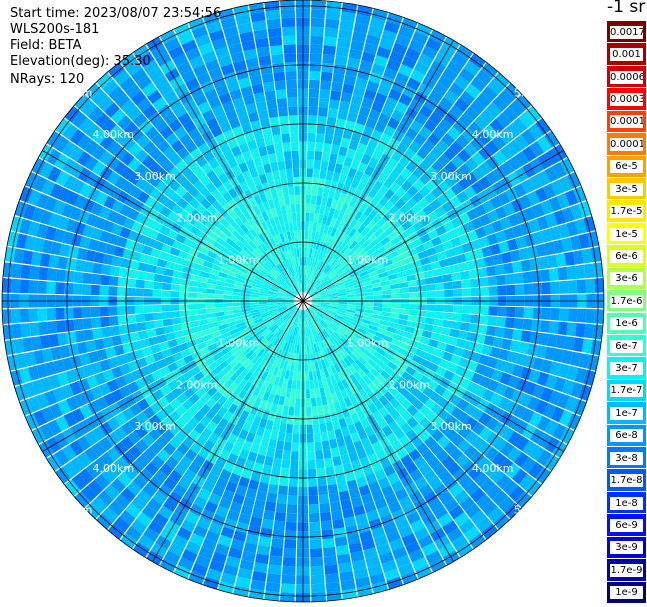  I want to click on colorbar-segment: 3e-9, so click(626, 547).